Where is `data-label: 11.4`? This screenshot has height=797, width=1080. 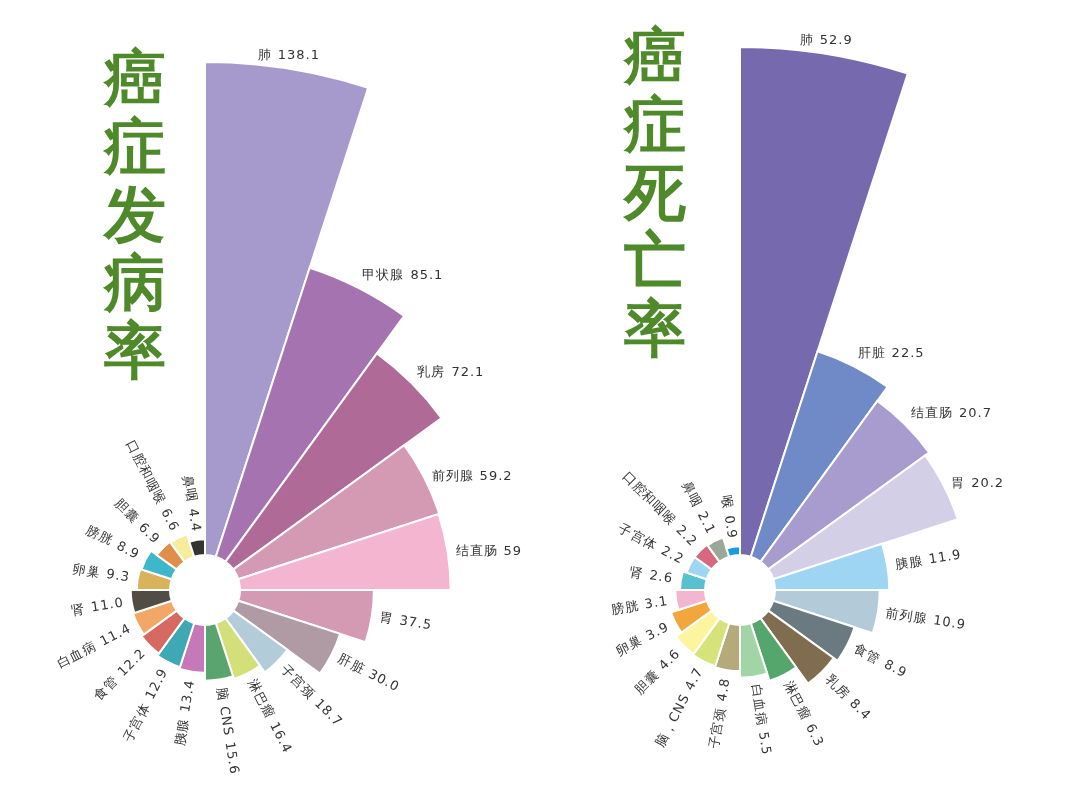
data-label: 11.4 is located at coordinates (115, 634).